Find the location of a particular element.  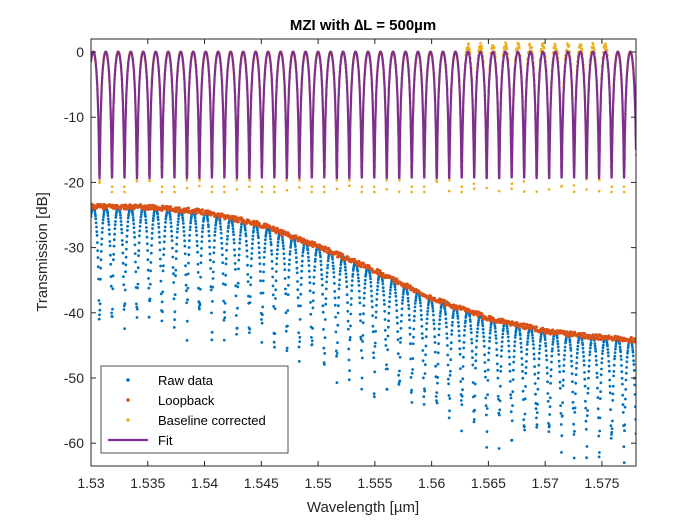

y-tick-label: 0 is located at coordinates (80, 52).